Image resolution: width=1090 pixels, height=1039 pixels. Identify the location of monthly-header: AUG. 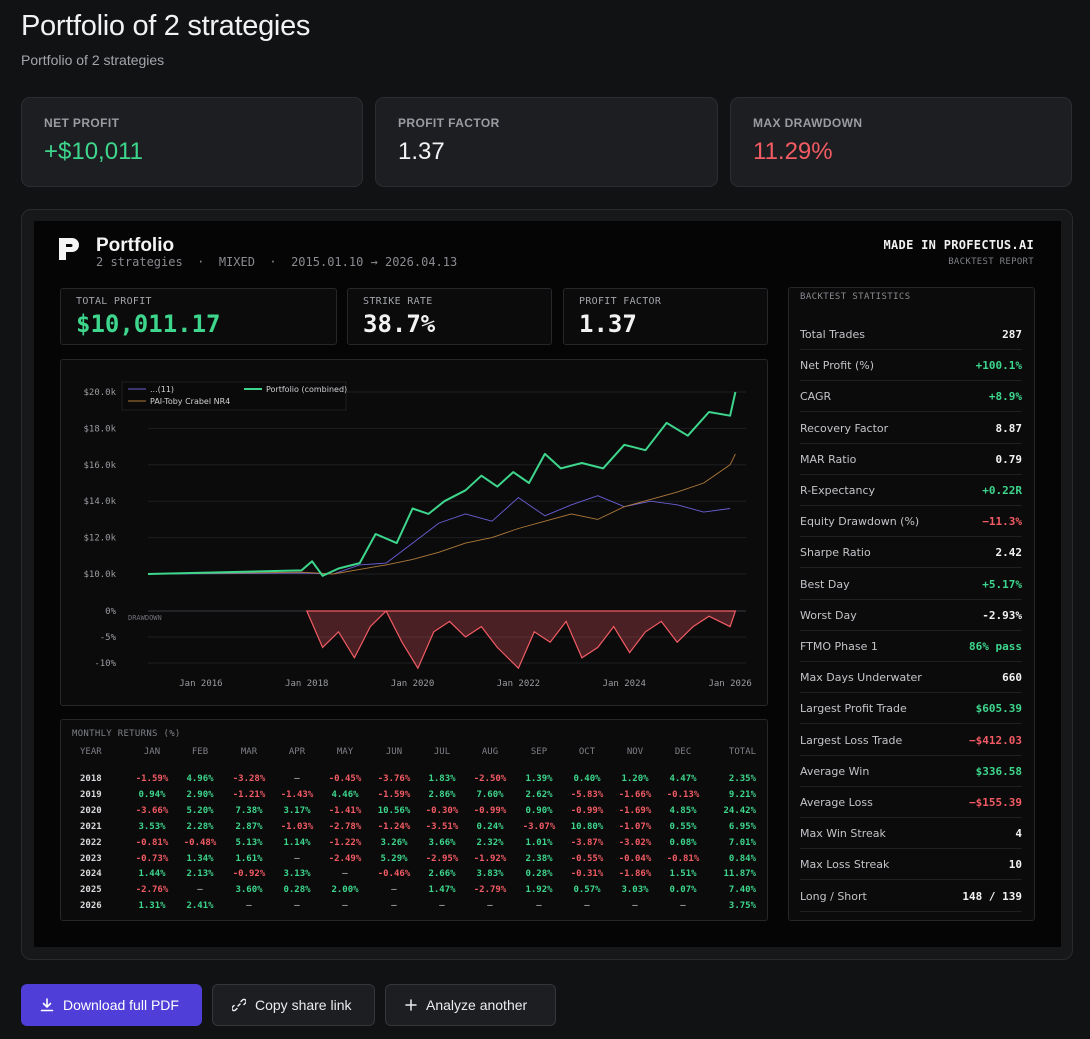
(490, 752).